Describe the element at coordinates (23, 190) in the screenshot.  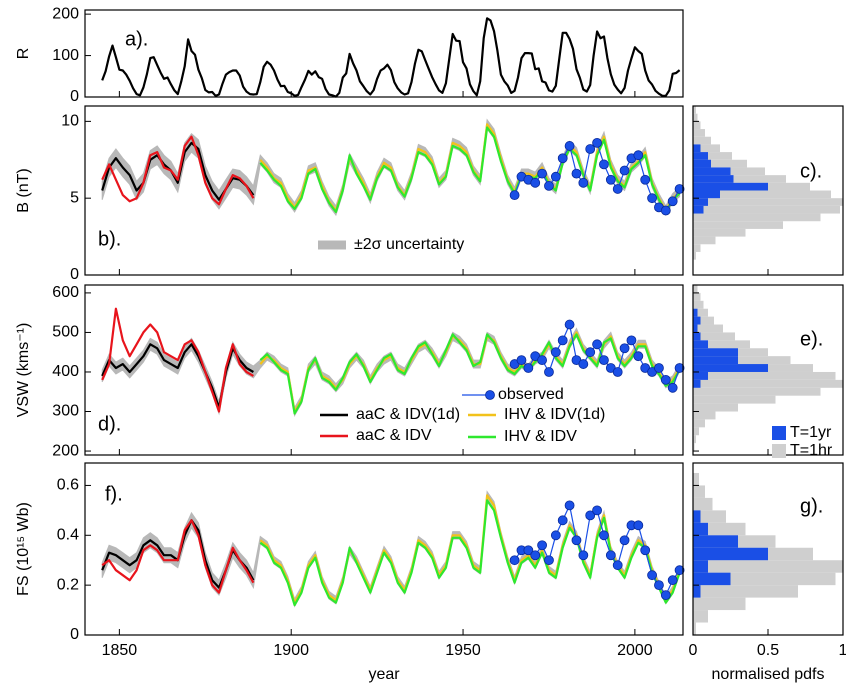
I see `y-axis-label: B (nT)` at that location.